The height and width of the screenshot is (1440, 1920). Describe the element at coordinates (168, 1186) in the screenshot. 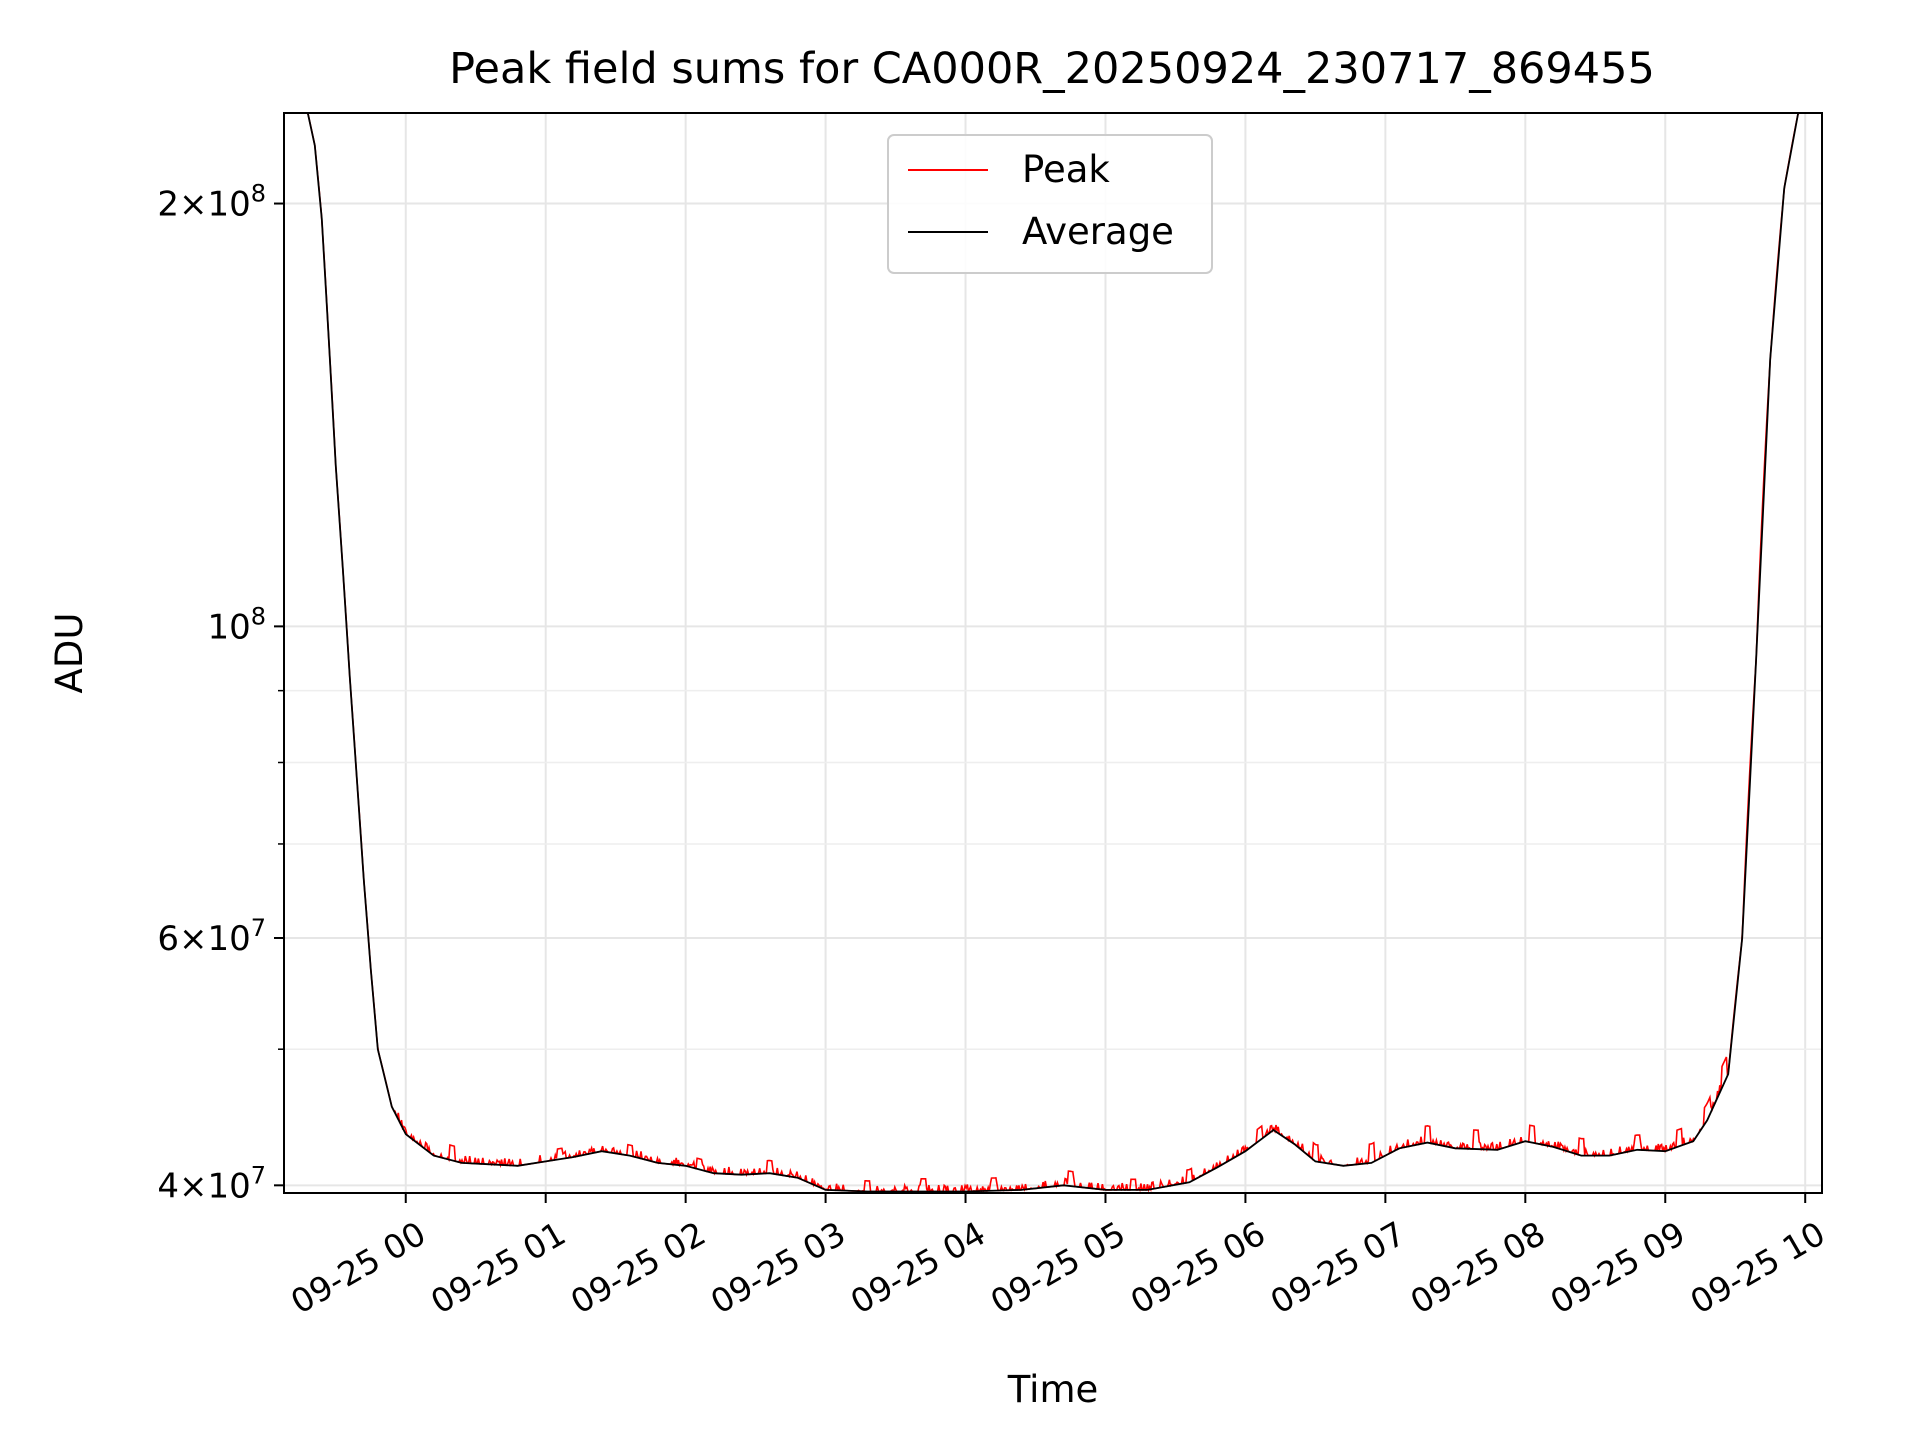

I see `y-tick-mantissa: 4` at that location.